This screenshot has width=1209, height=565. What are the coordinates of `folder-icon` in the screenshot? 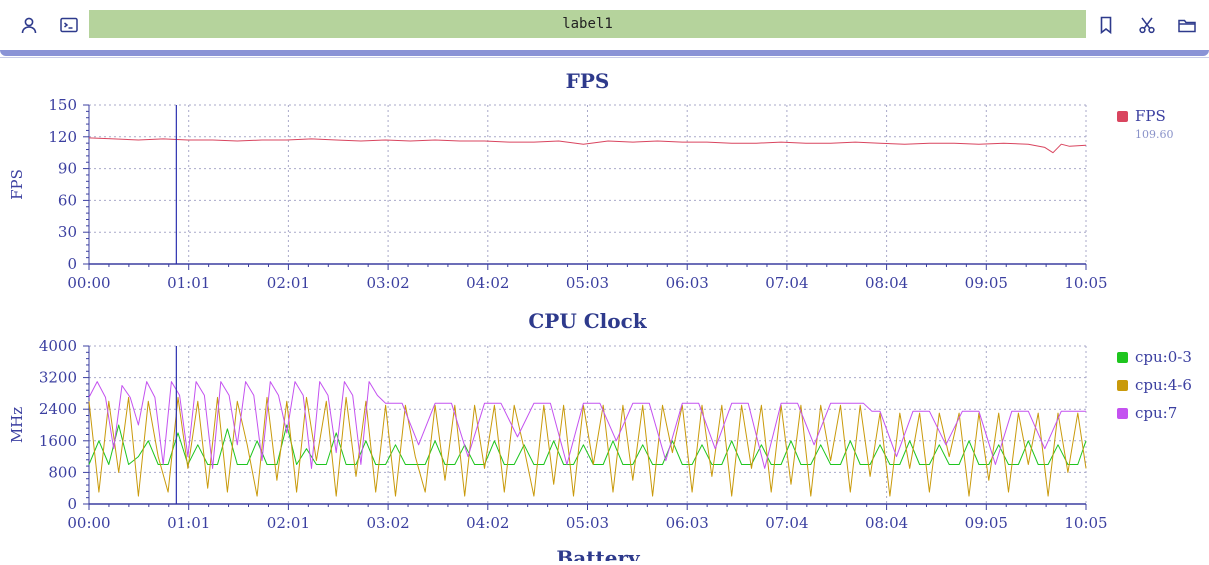 It's located at (1187, 25).